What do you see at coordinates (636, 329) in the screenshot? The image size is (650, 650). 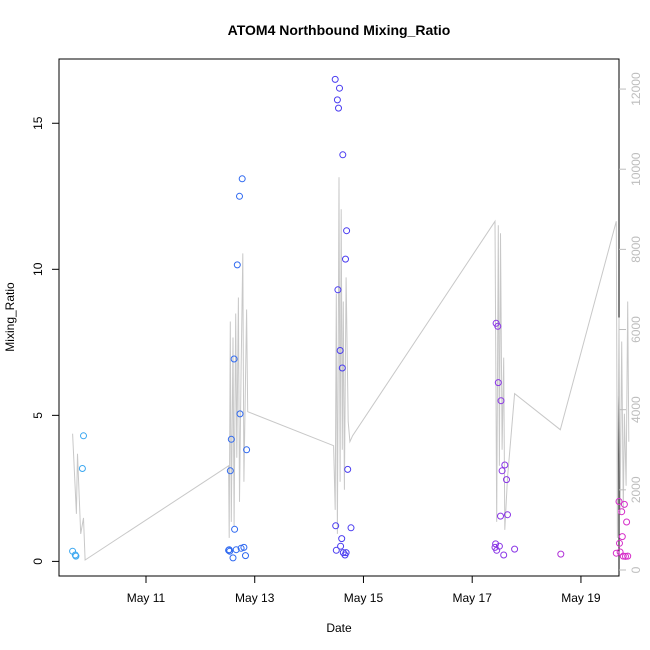 I see `y2-tick-label: 6000` at bounding box center [636, 329].